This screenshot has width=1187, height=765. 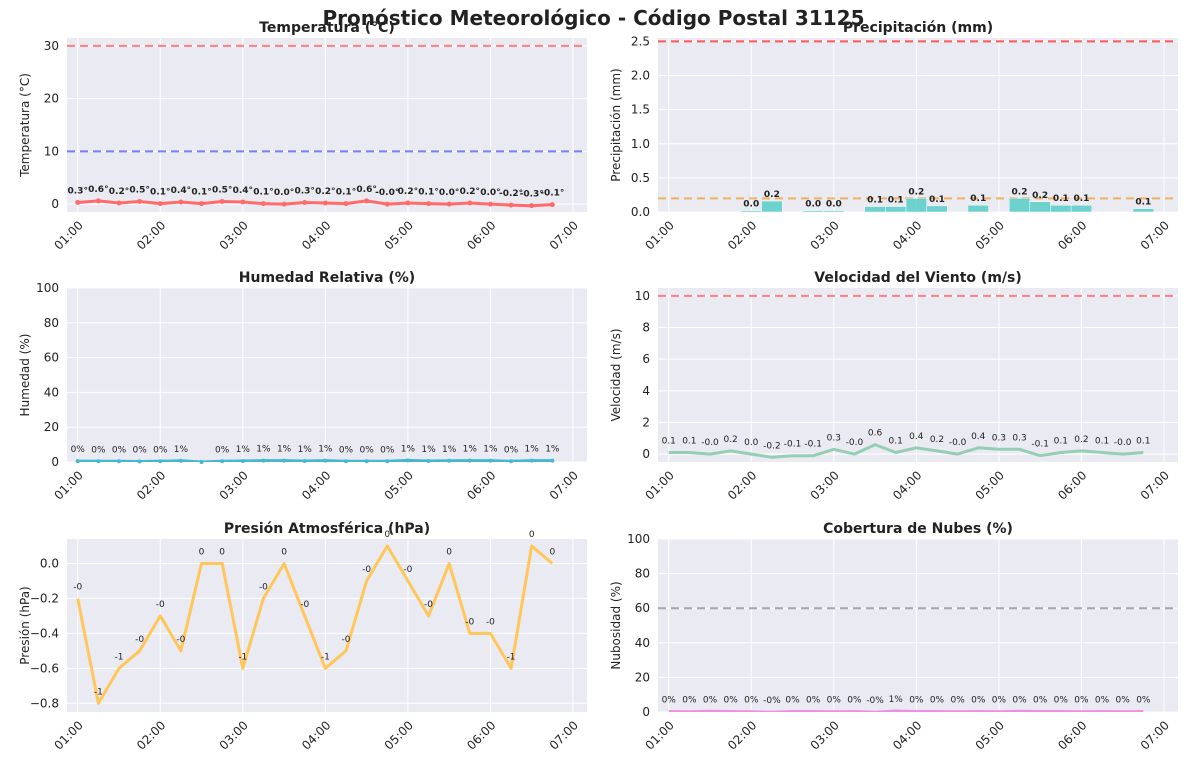 What do you see at coordinates (640, 178) in the screenshot?
I see `y-tick-label: 0.5` at bounding box center [640, 178].